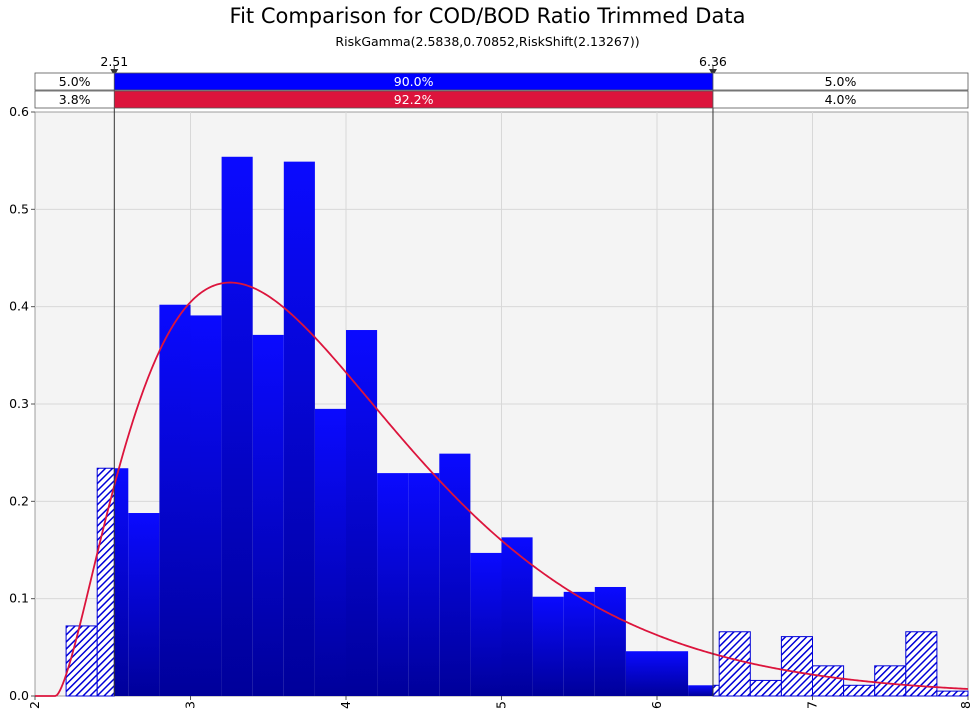 This screenshot has height=719, width=975. Describe the element at coordinates (345, 705) in the screenshot. I see `x-tick-label: 4` at that location.